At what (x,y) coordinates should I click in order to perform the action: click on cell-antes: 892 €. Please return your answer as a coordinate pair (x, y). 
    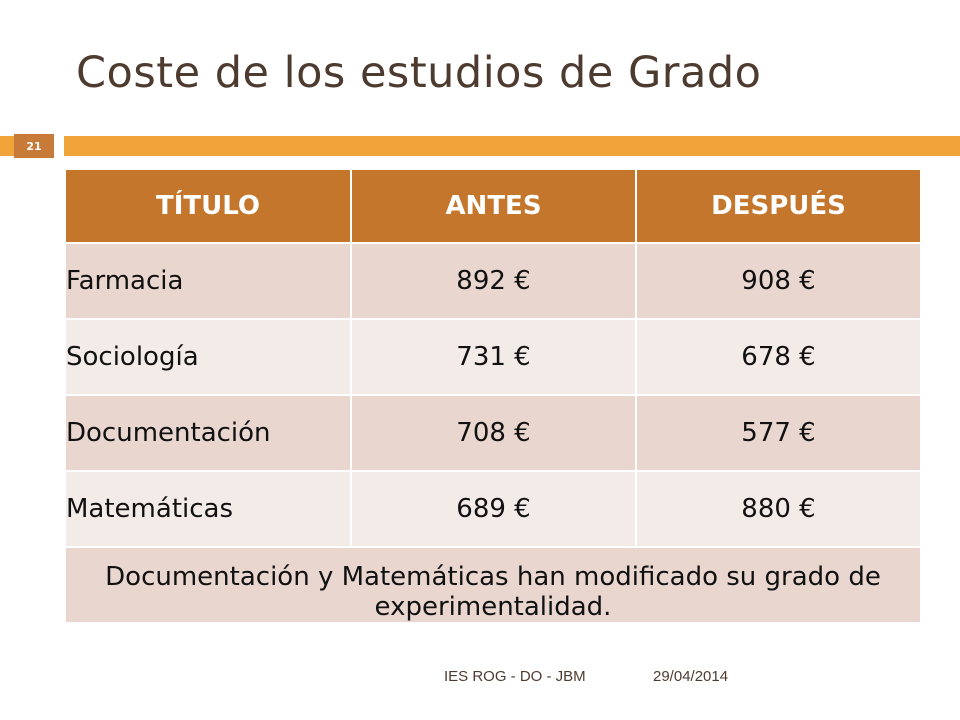
    Looking at the image, I should click on (493, 281).